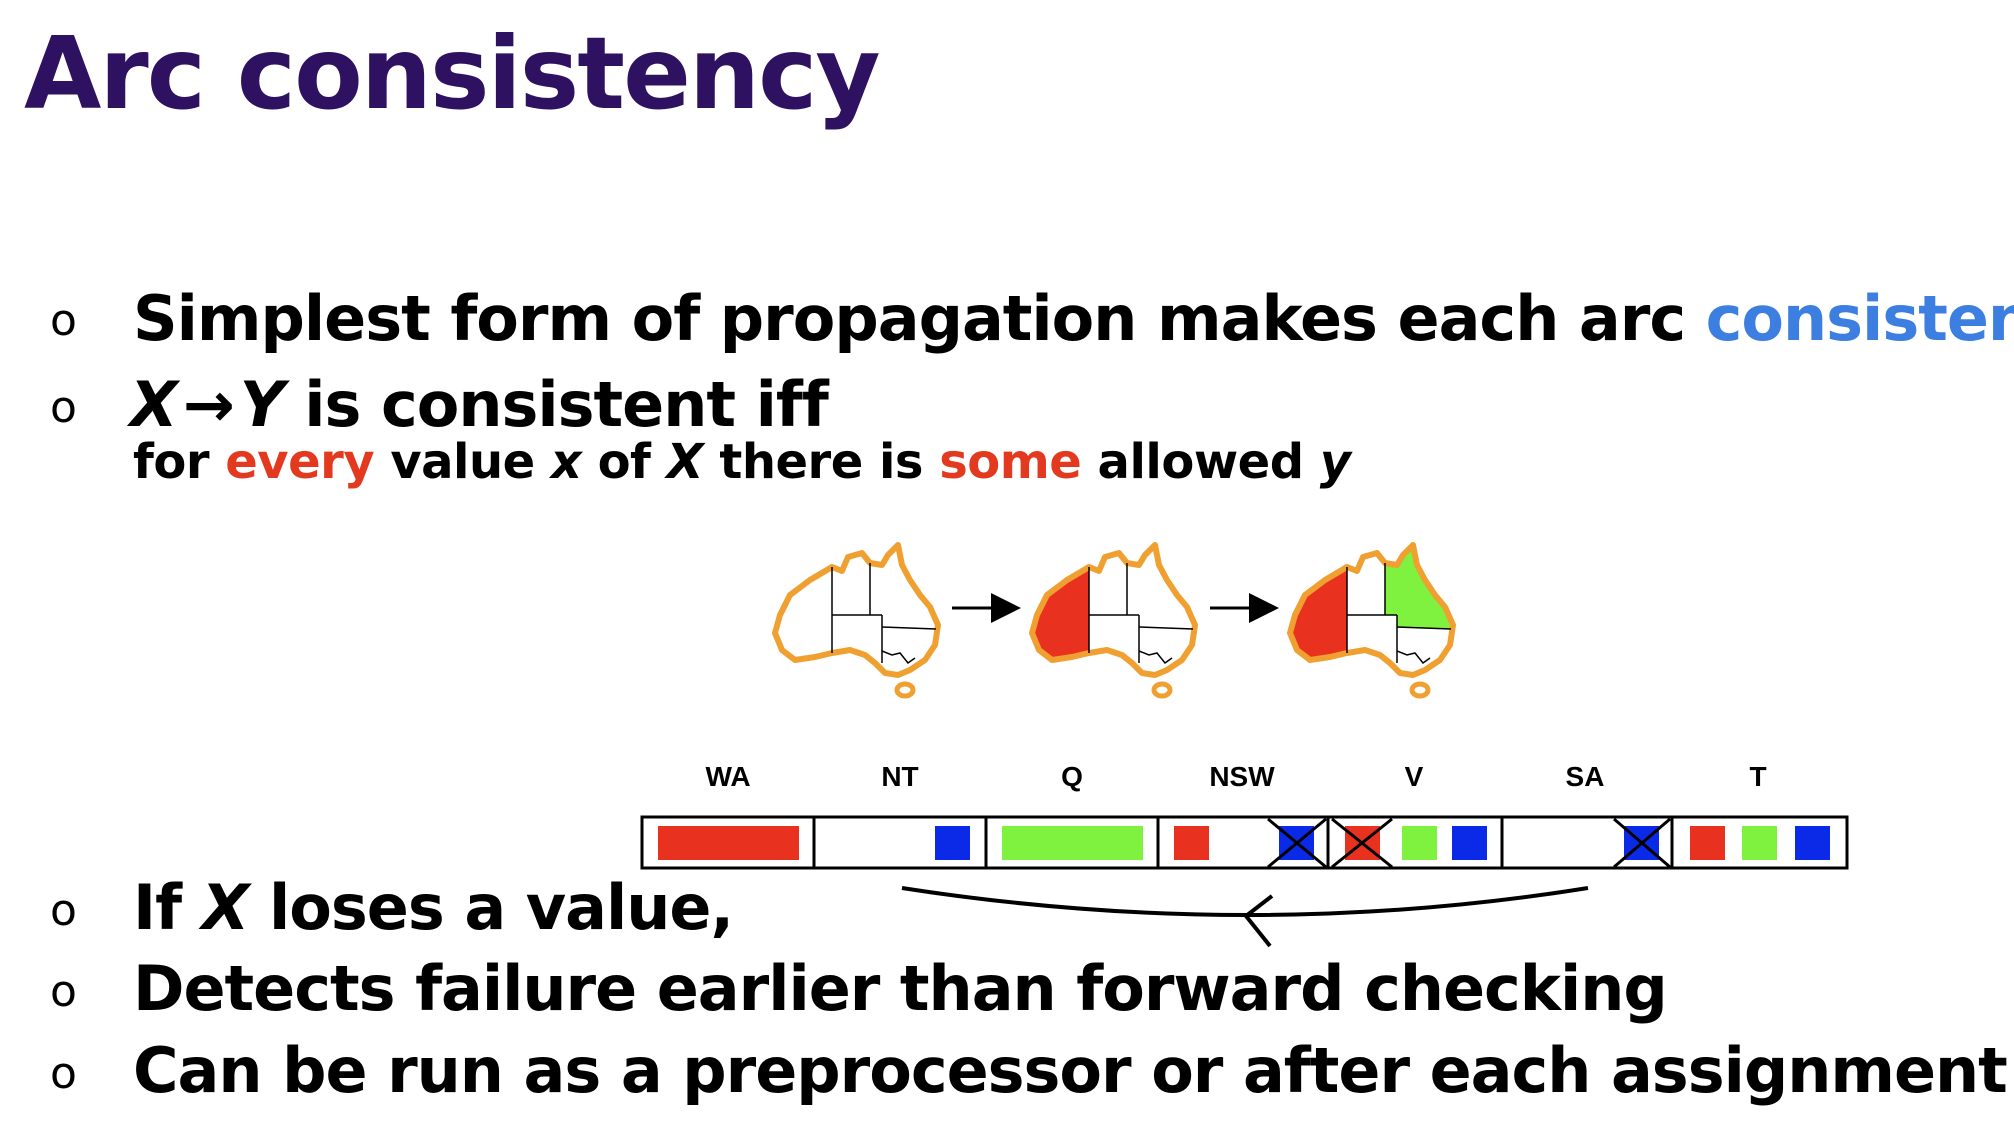 The image size is (2014, 1134). What do you see at coordinates (1759, 843) in the screenshot?
I see `t-green-cell` at bounding box center [1759, 843].